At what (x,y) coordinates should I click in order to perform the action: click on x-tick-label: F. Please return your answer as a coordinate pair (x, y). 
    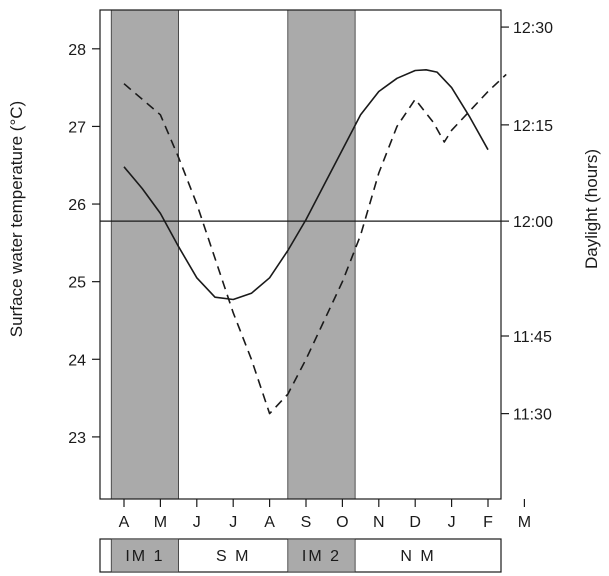
    Looking at the image, I should click on (488, 522).